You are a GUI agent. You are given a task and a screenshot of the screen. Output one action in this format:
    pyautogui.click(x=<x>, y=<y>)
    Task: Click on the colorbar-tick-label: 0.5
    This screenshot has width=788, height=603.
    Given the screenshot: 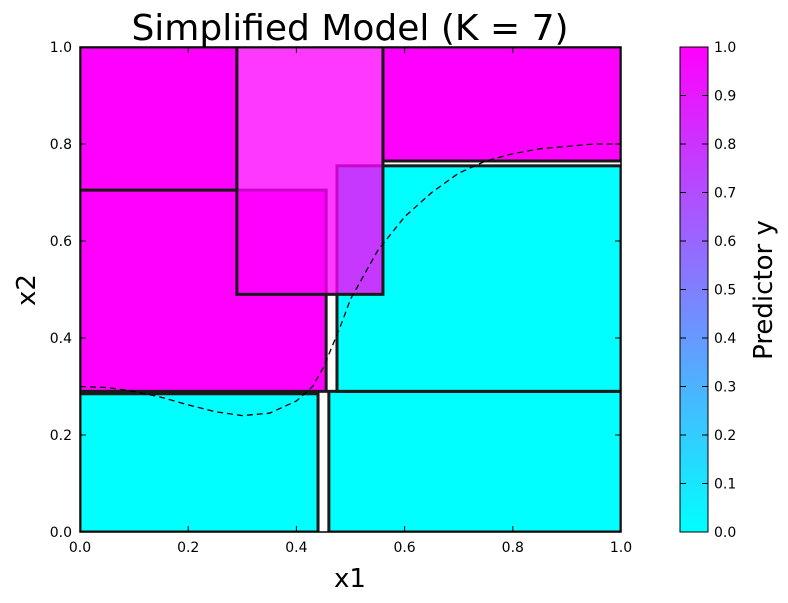 What is the action you would take?
    pyautogui.click(x=725, y=291)
    